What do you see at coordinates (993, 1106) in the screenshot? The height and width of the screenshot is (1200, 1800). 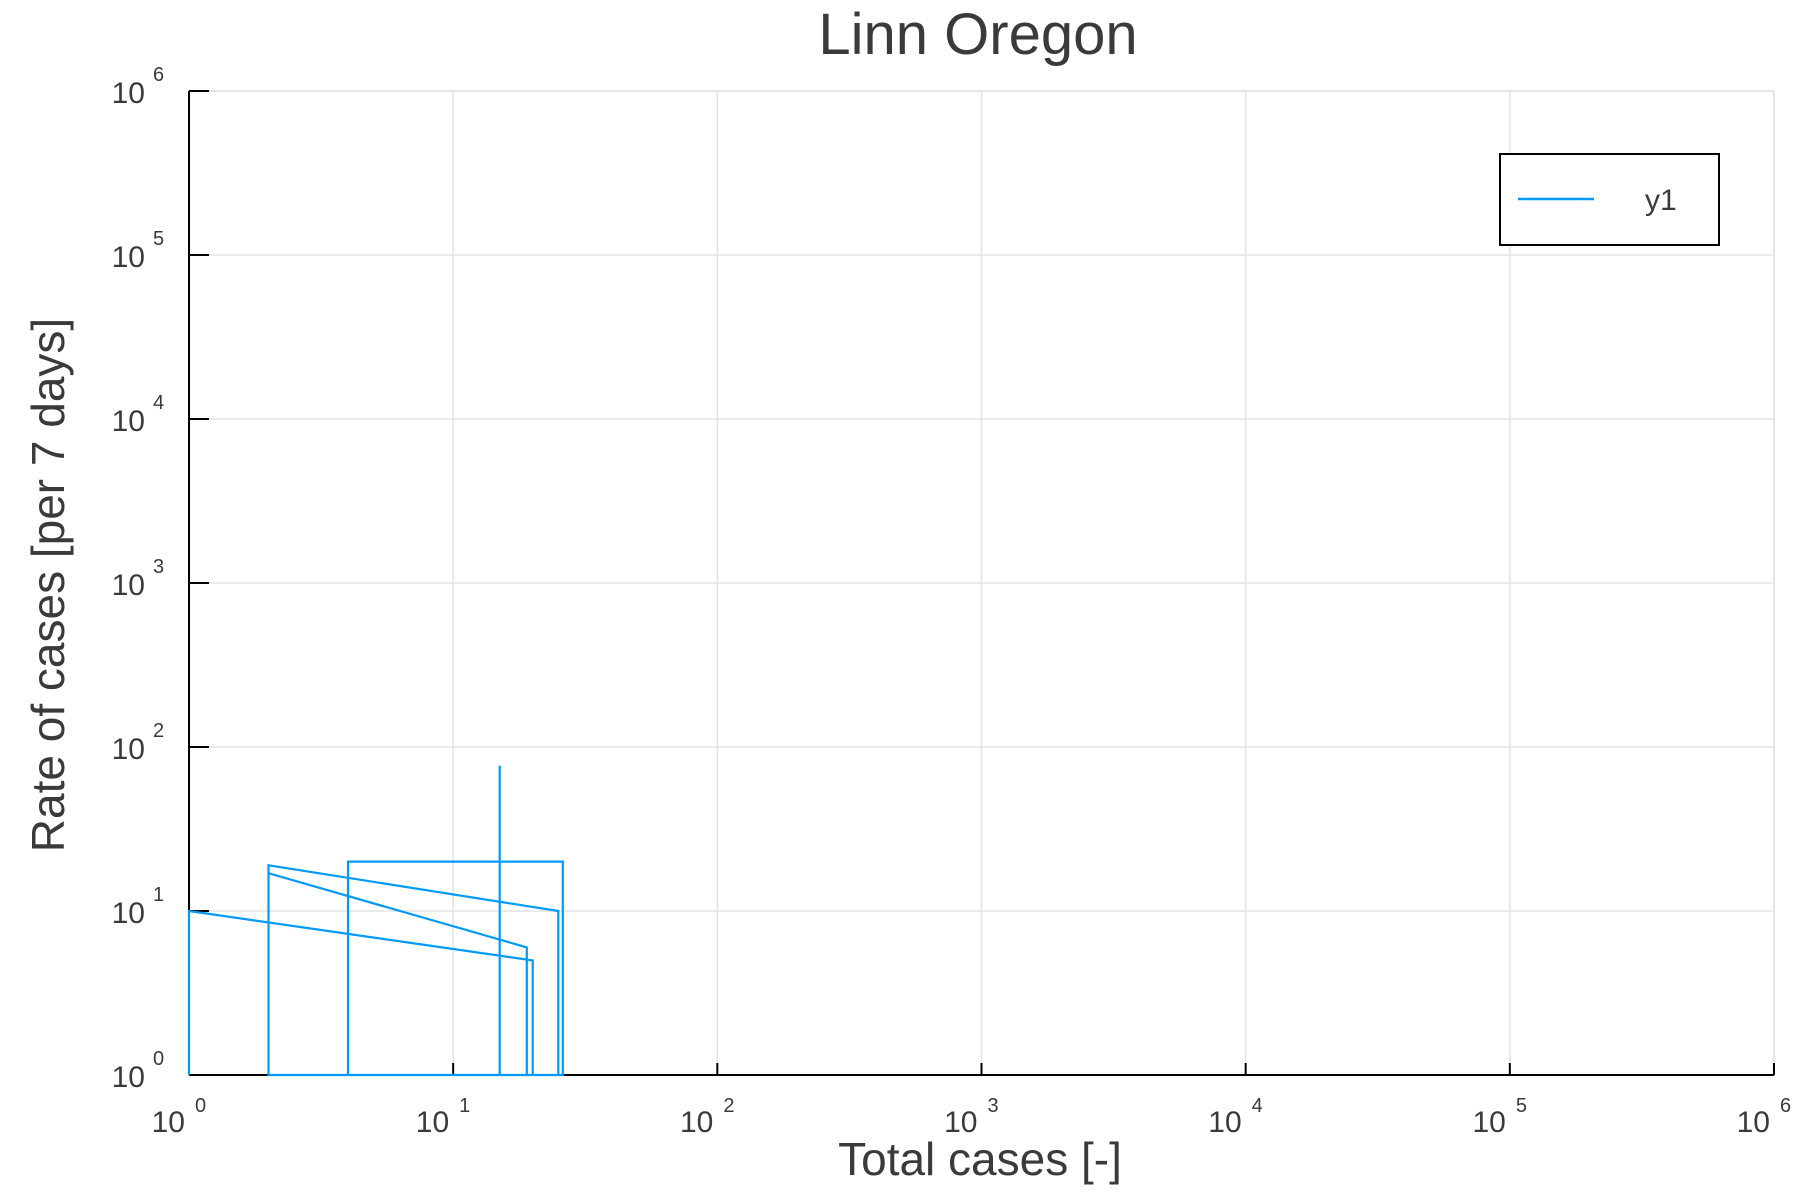 I see `x-tick-exponent: 3` at bounding box center [993, 1106].